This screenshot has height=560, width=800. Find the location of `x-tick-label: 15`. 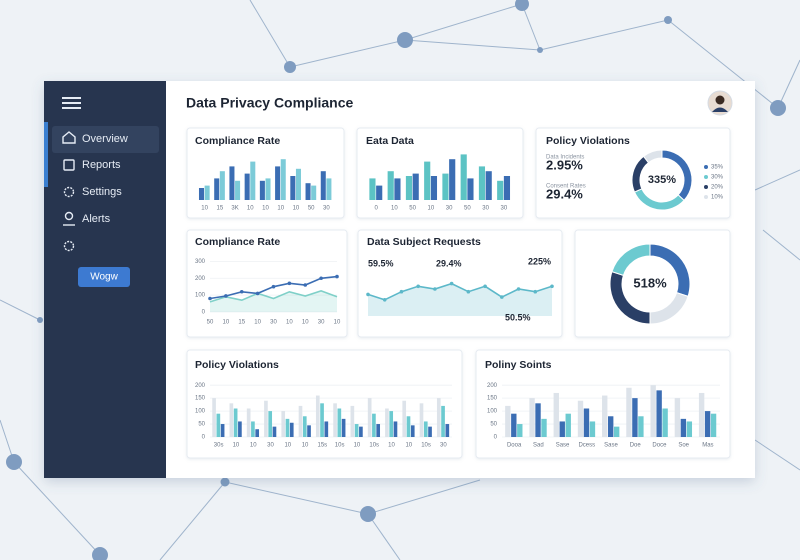

x-tick-label: 15 is located at coordinates (219, 209).